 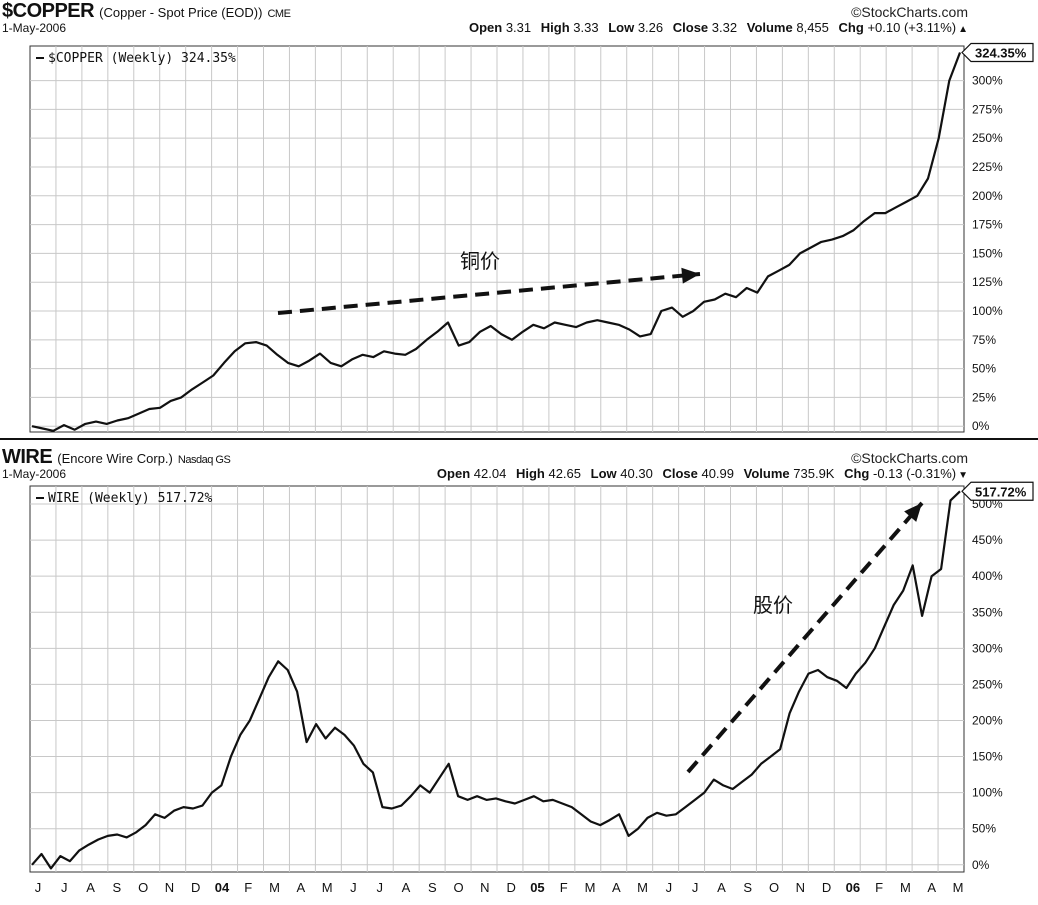 What do you see at coordinates (987, 612) in the screenshot?
I see `bottom-ytick-label: 350%` at bounding box center [987, 612].